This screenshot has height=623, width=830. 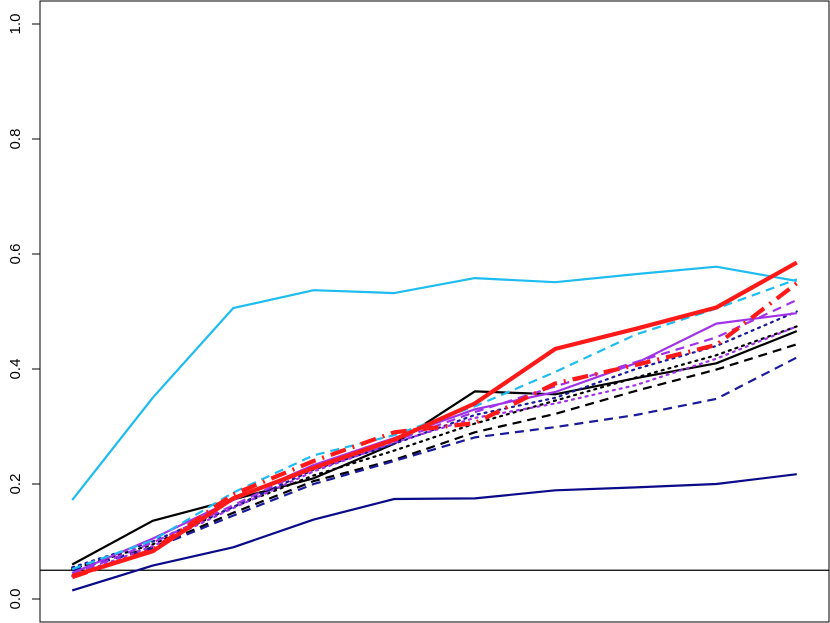 What do you see at coordinates (15, 139) in the screenshot?
I see `y-tick-label: 0.8` at bounding box center [15, 139].